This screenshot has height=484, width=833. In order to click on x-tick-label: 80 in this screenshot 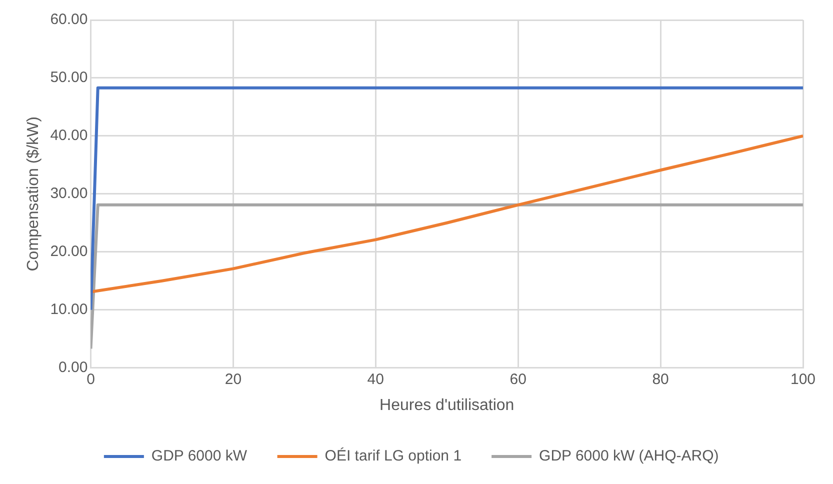, I will do `click(660, 379)`.